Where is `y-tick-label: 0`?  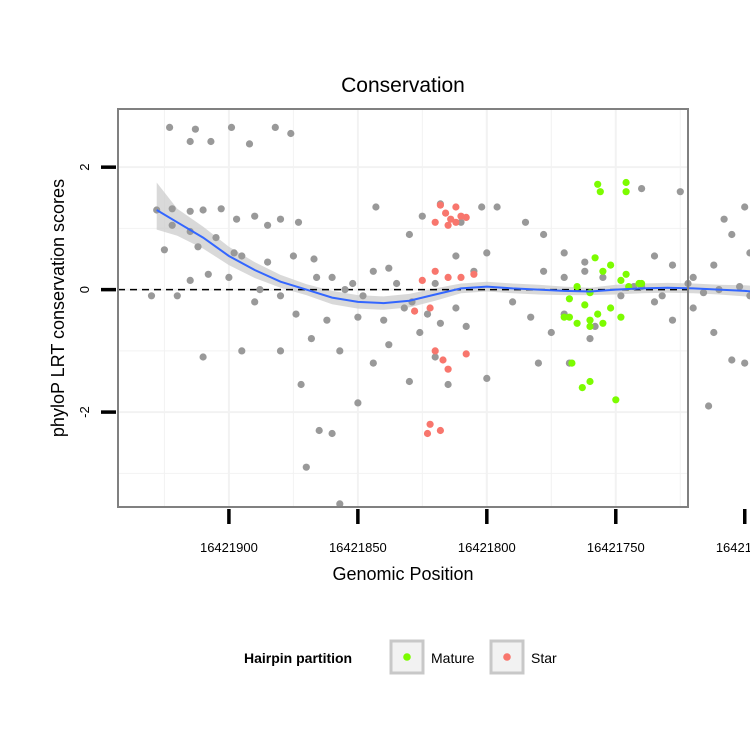 y-tick-label: 0 is located at coordinates (84, 289).